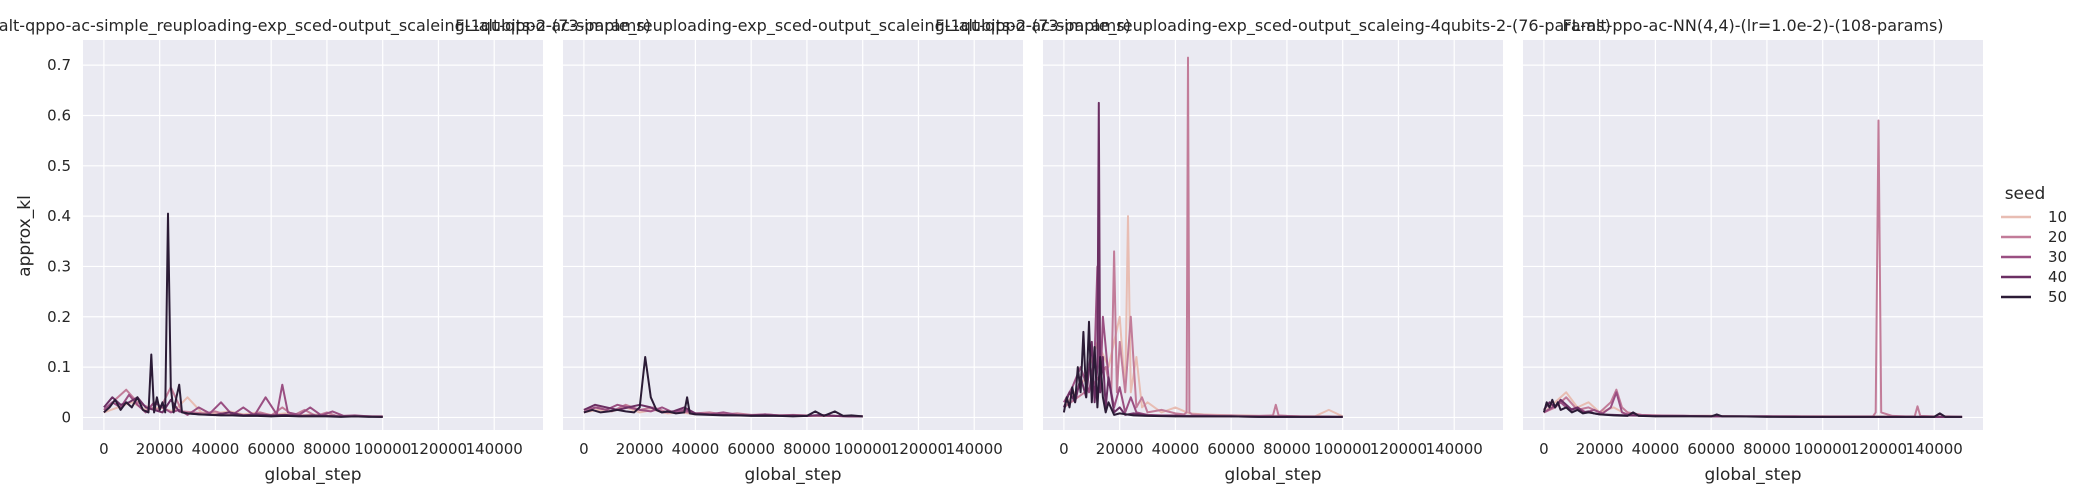 This screenshot has height=500, width=2074. What do you see at coordinates (59, 266) in the screenshot?
I see `y-tick-label: 0.3` at bounding box center [59, 266].